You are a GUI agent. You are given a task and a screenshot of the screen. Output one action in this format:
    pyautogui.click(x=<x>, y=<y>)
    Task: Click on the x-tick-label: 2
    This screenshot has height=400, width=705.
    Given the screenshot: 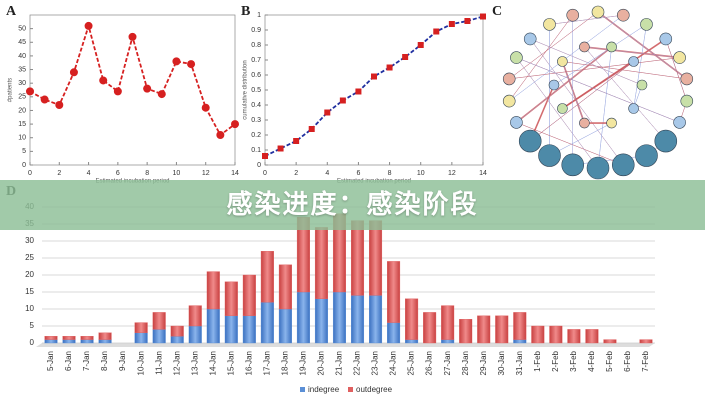 What is the action you would take?
    pyautogui.click(x=59, y=173)
    